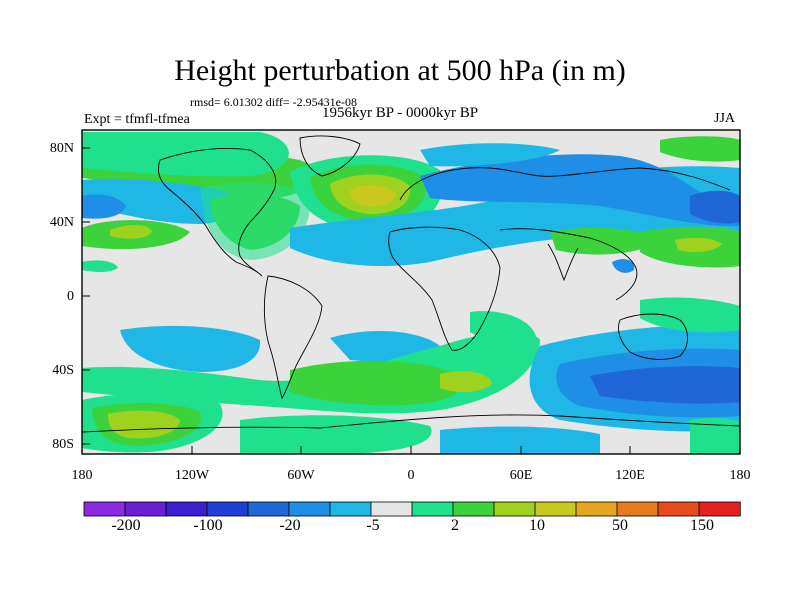  Describe the element at coordinates (373, 196) in the screenshot. I see `field-atl-core` at that location.